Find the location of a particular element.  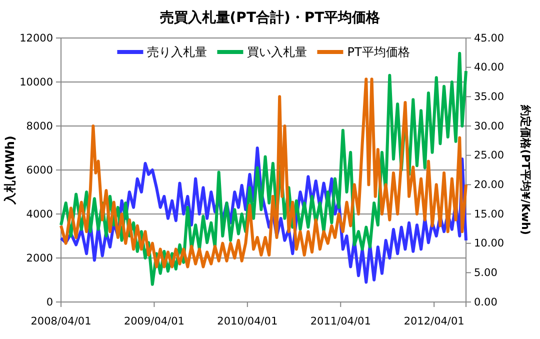

legend-label: 売り入札量 is located at coordinates (177, 52).